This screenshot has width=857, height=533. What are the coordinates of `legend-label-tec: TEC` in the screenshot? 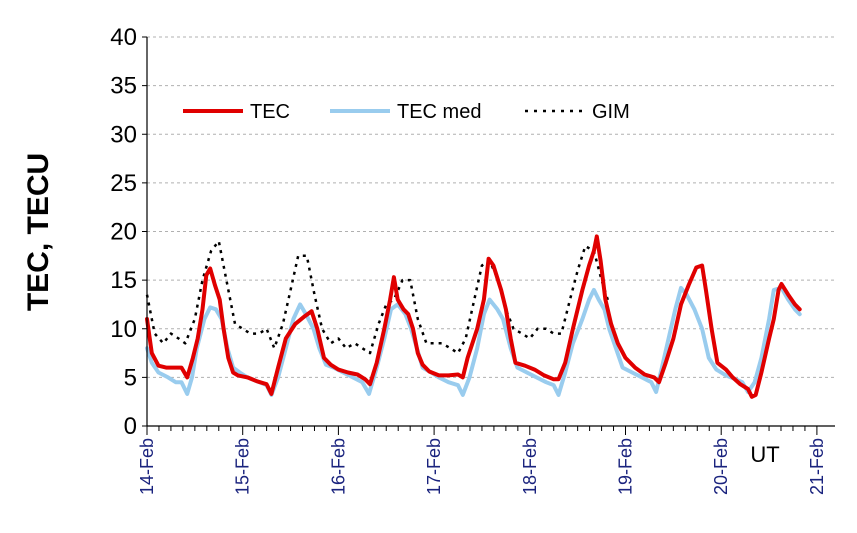 It's located at (270, 112).